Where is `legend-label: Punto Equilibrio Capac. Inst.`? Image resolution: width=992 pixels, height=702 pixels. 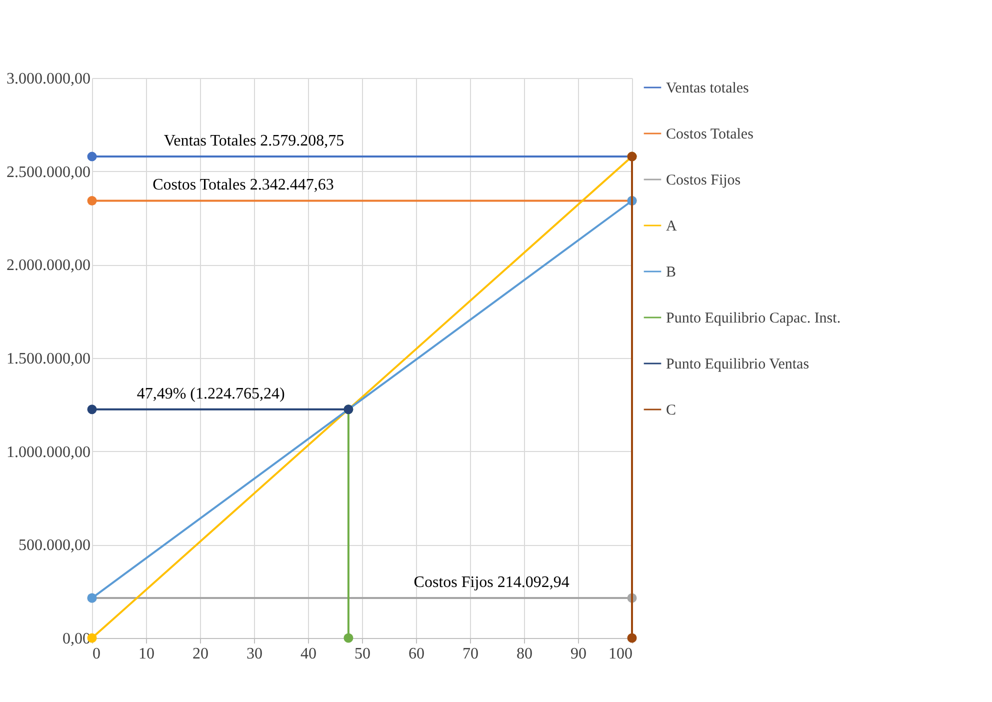 legend-label: Punto Equilibrio Capac. Inst. is located at coordinates (753, 318).